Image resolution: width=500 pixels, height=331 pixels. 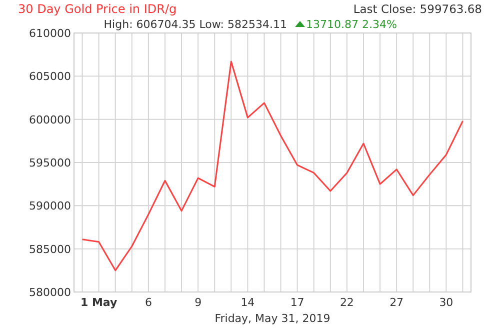 What do you see at coordinates (50, 206) in the screenshot?
I see `y-tick-label: 590000` at bounding box center [50, 206].